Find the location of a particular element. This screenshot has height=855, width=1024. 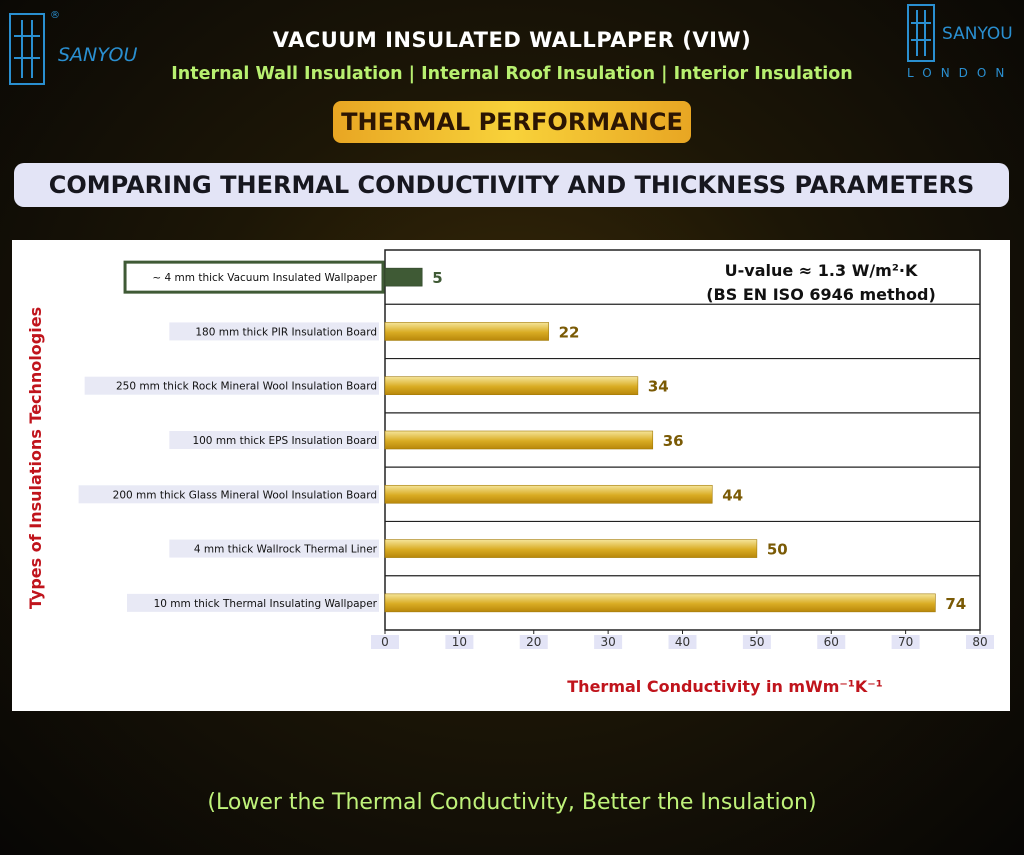

registered-mark: ® is located at coordinates (55, 15).